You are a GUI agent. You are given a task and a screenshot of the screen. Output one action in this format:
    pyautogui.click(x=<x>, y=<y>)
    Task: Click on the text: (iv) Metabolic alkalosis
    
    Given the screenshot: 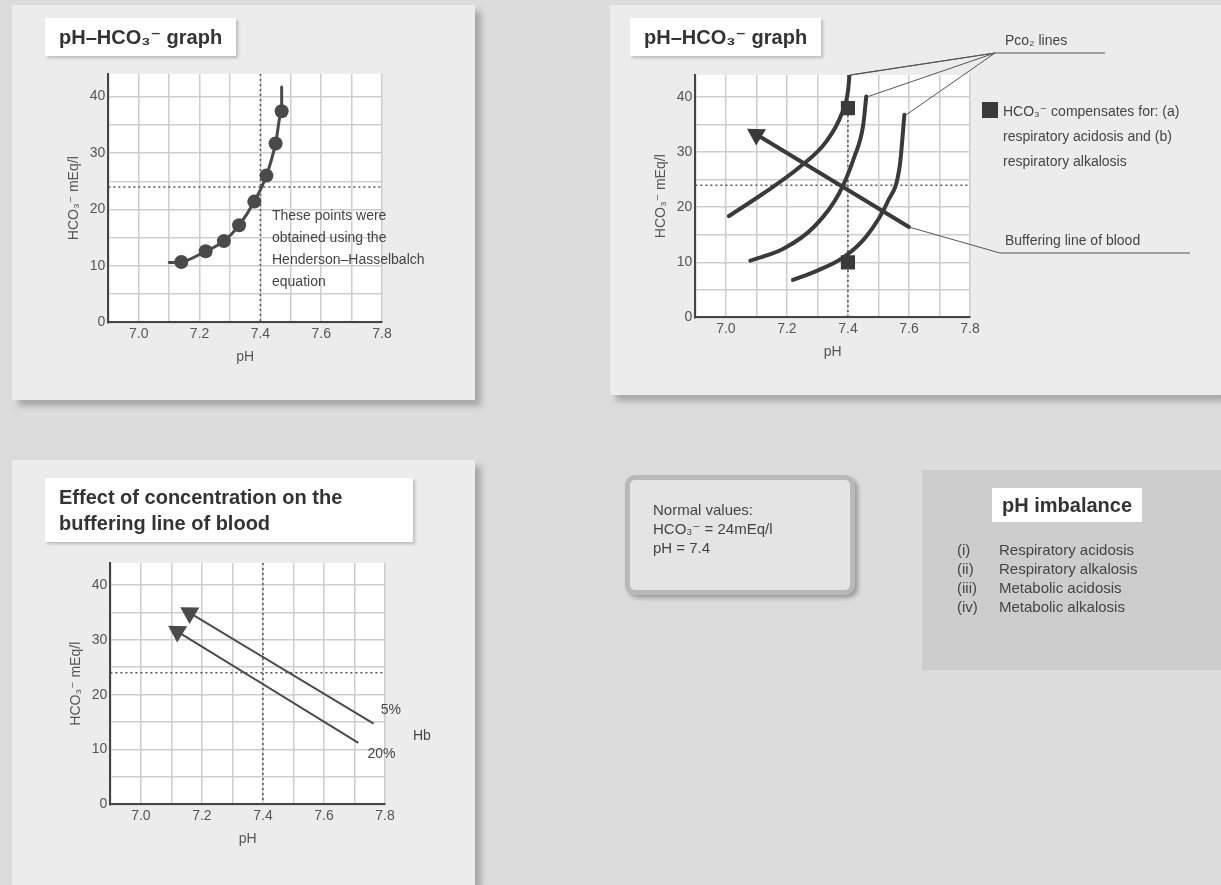 What is the action you would take?
    pyautogui.click(x=1041, y=606)
    